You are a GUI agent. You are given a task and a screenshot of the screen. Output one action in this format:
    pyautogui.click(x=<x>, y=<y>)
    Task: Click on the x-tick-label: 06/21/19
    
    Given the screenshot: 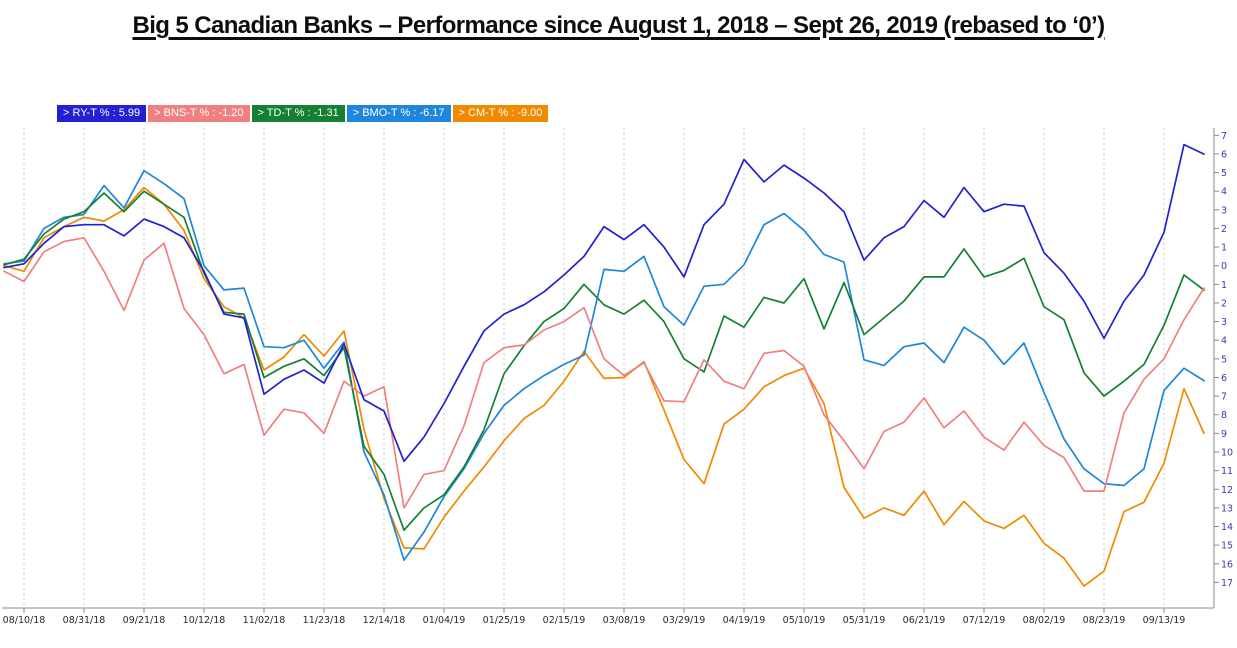 What is the action you would take?
    pyautogui.click(x=924, y=620)
    